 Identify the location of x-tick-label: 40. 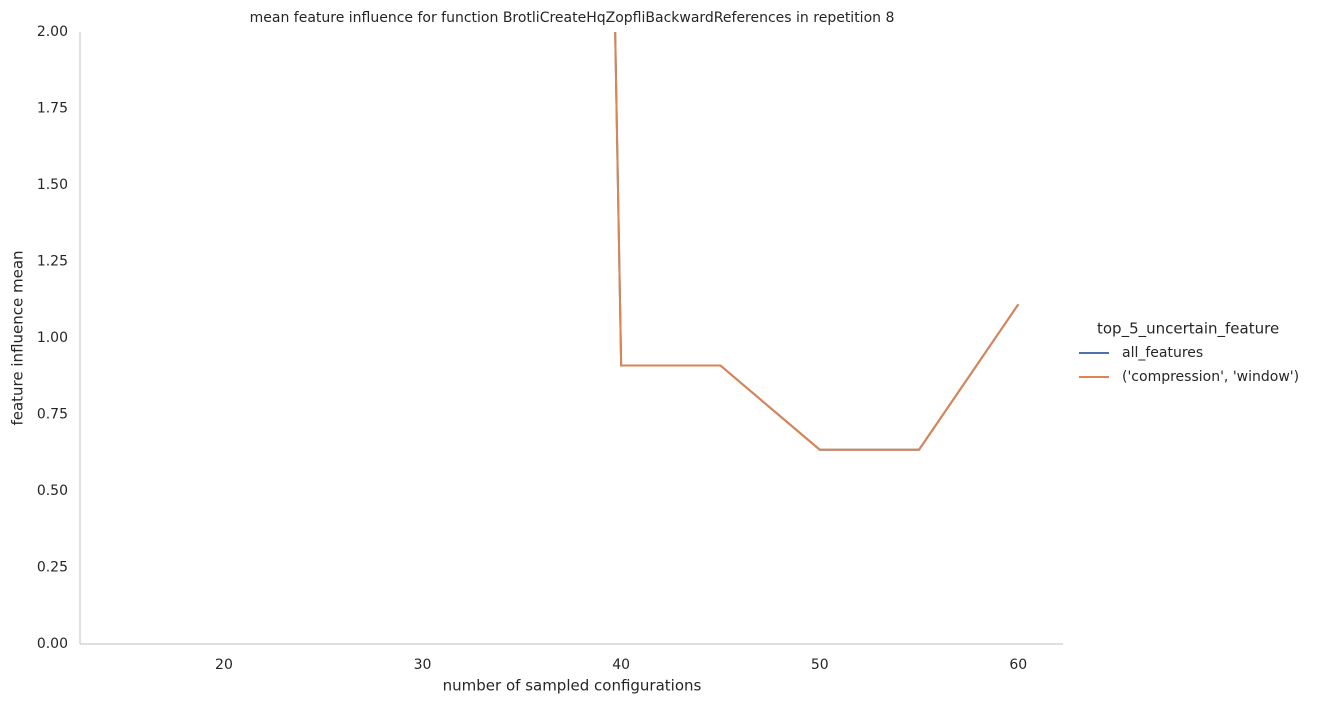
(621, 665).